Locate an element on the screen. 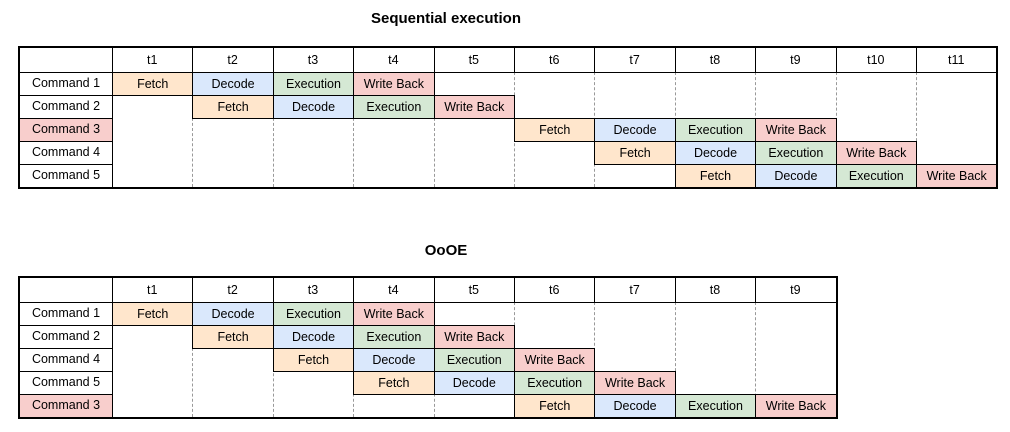  command-label-cell: Command 1 is located at coordinates (66, 83).